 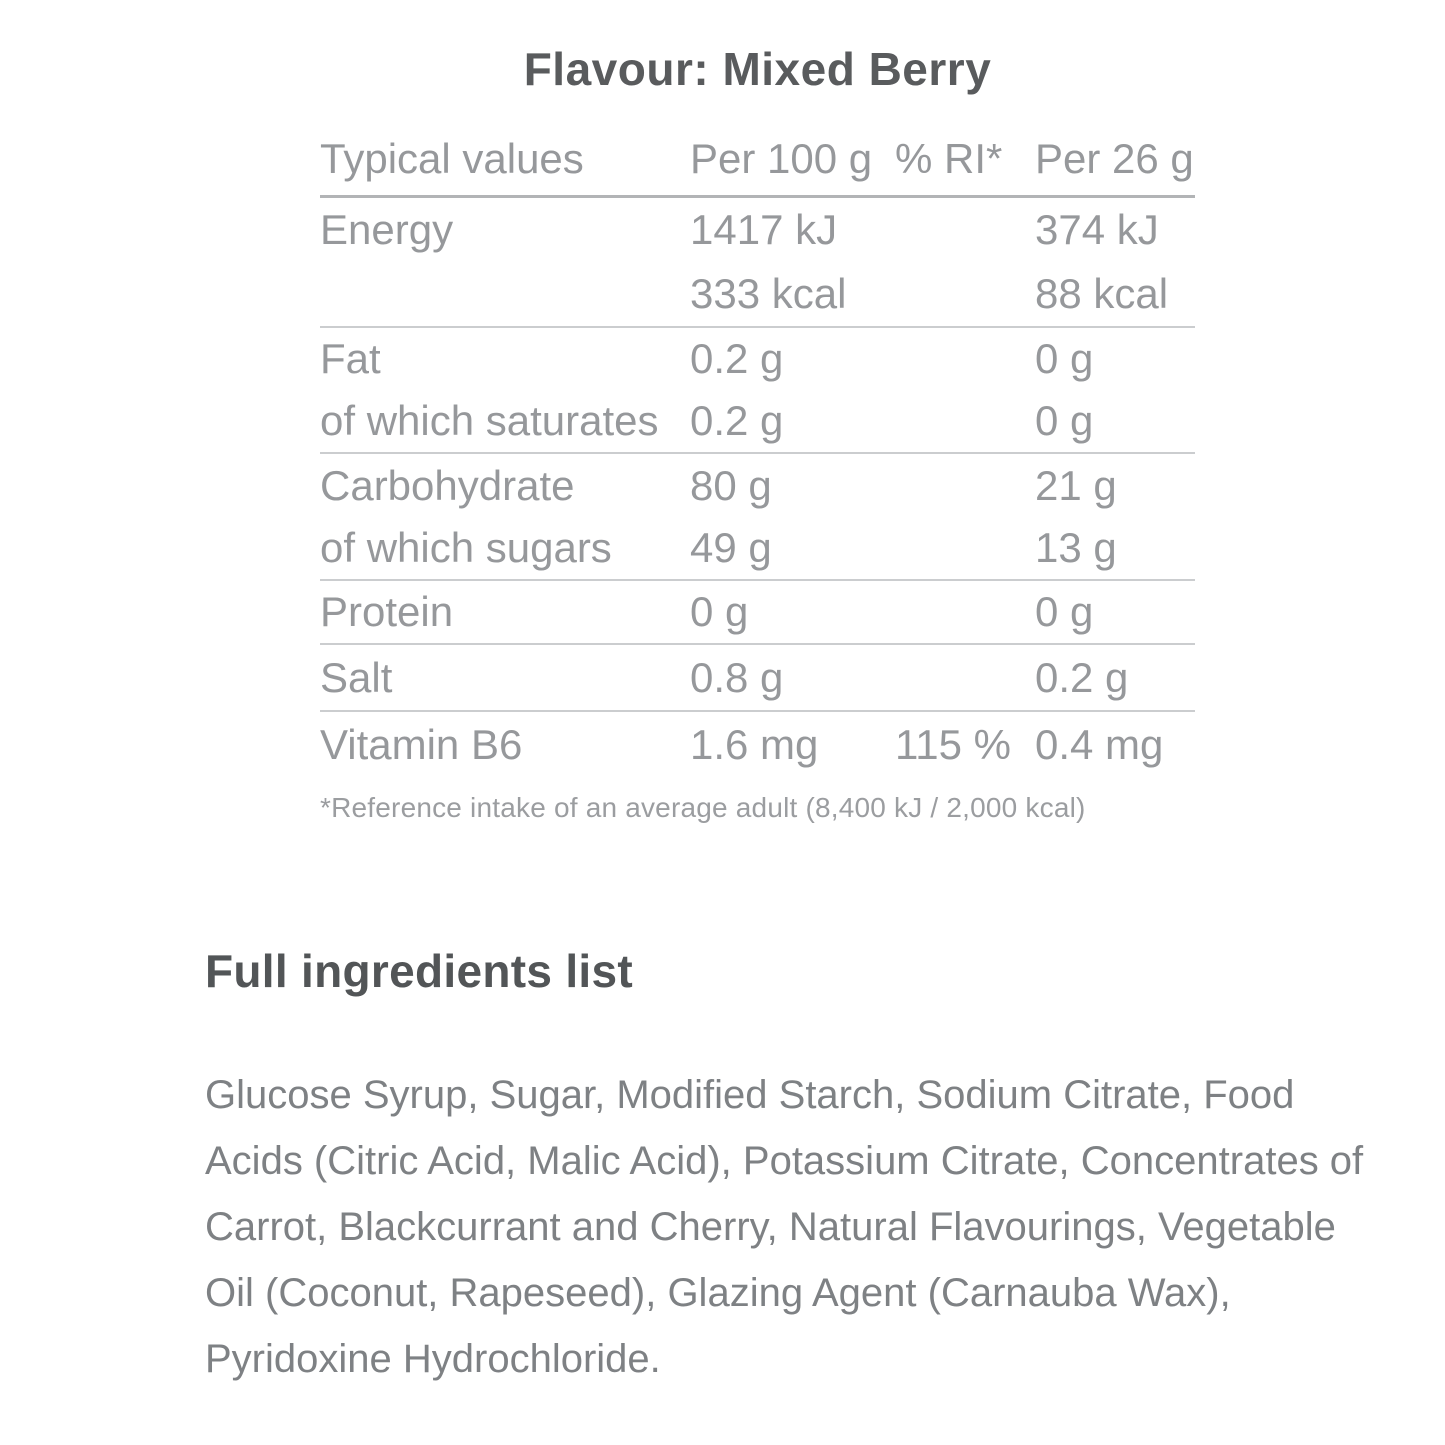 I want to click on row-label: Salt, so click(x=356, y=677).